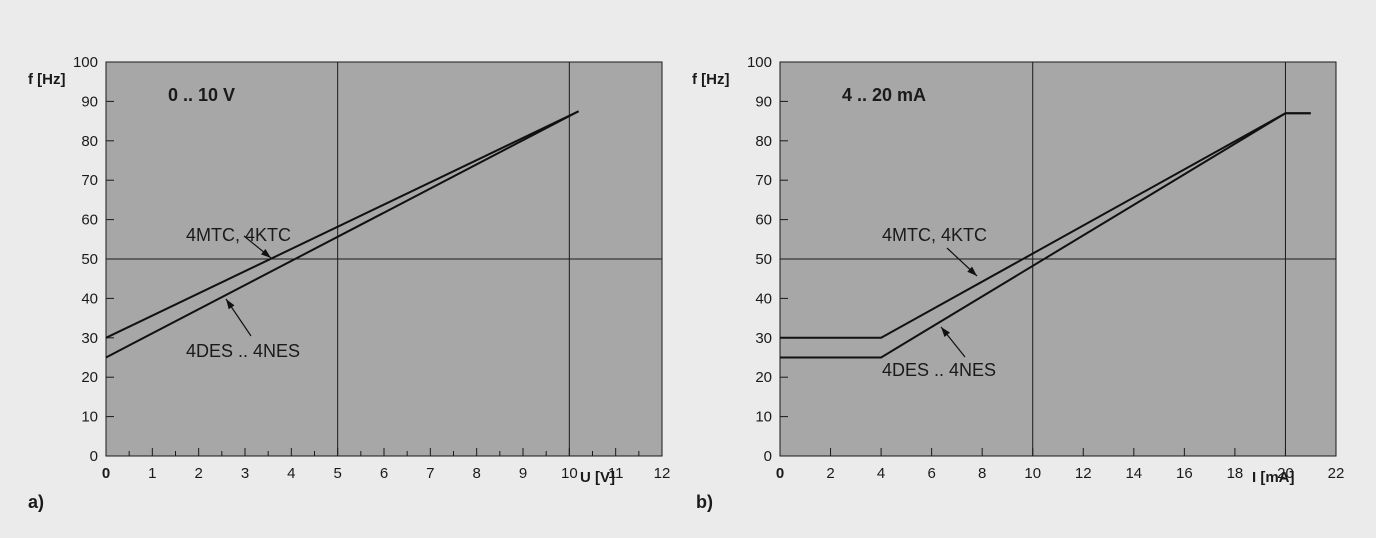 Image resolution: width=1376 pixels, height=538 pixels. I want to click on x-tick-label: 7, so click(430, 473).